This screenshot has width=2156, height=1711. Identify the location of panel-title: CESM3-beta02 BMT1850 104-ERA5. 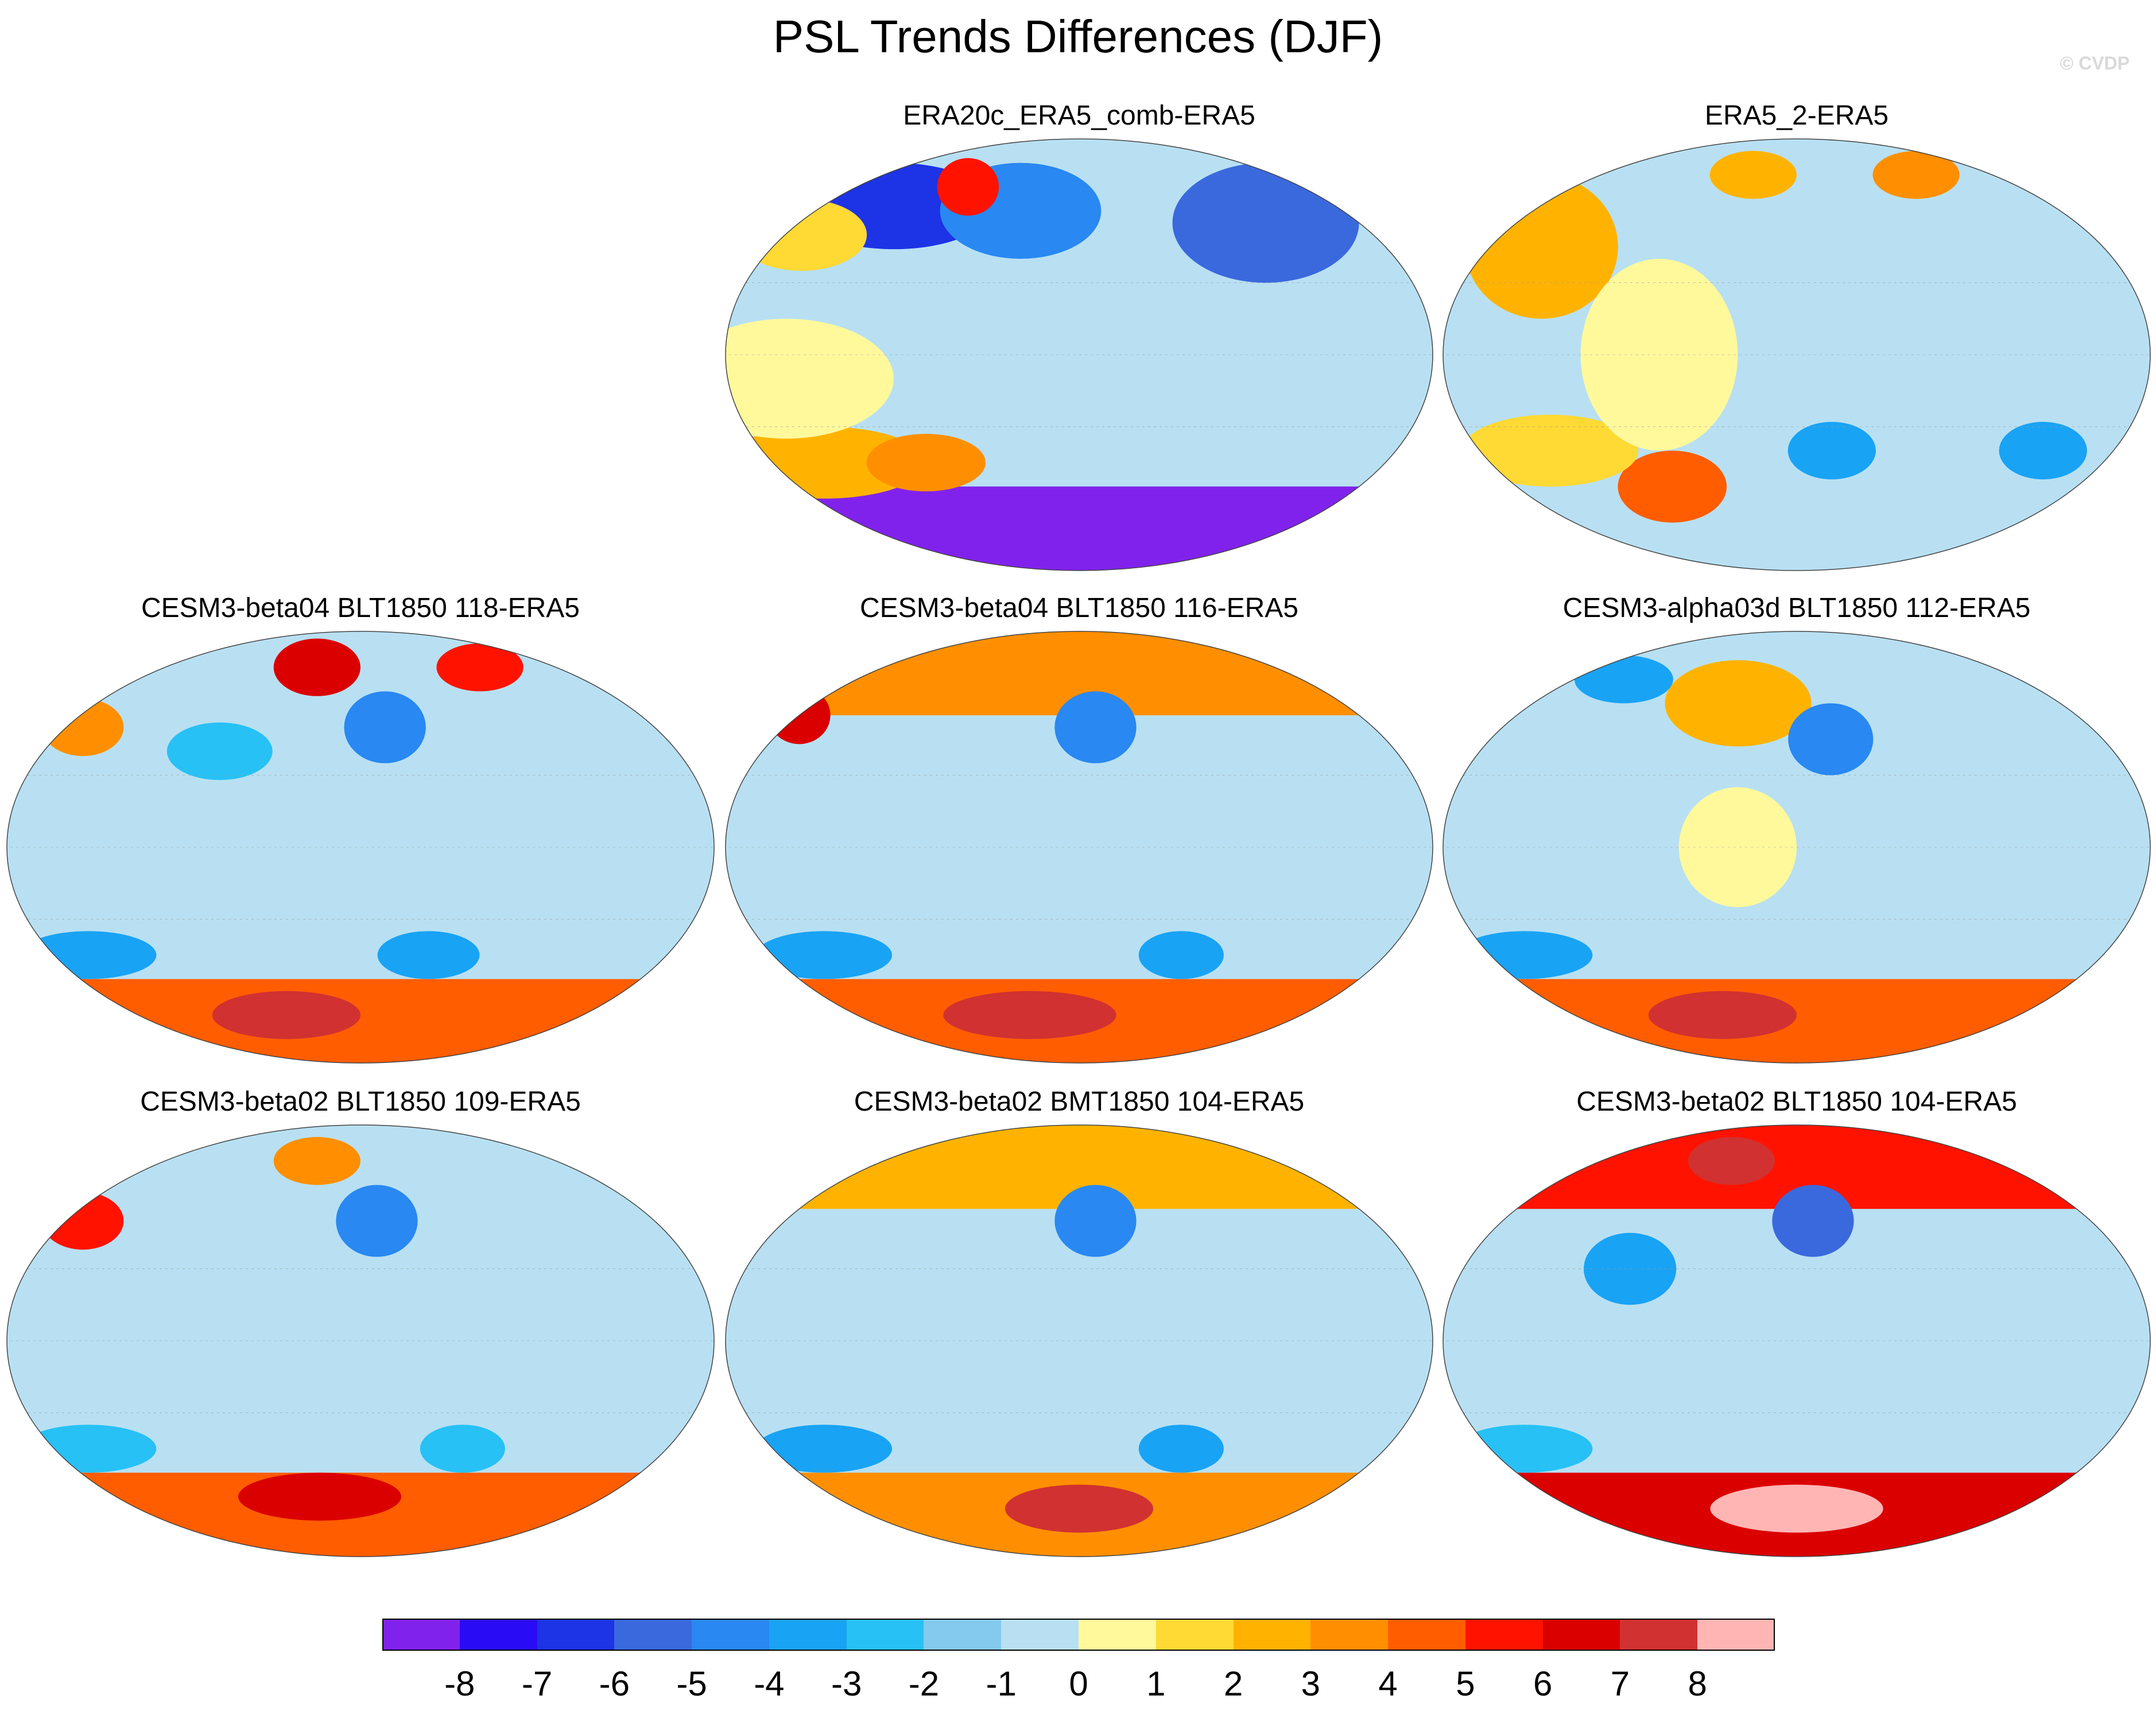
(1079, 1102).